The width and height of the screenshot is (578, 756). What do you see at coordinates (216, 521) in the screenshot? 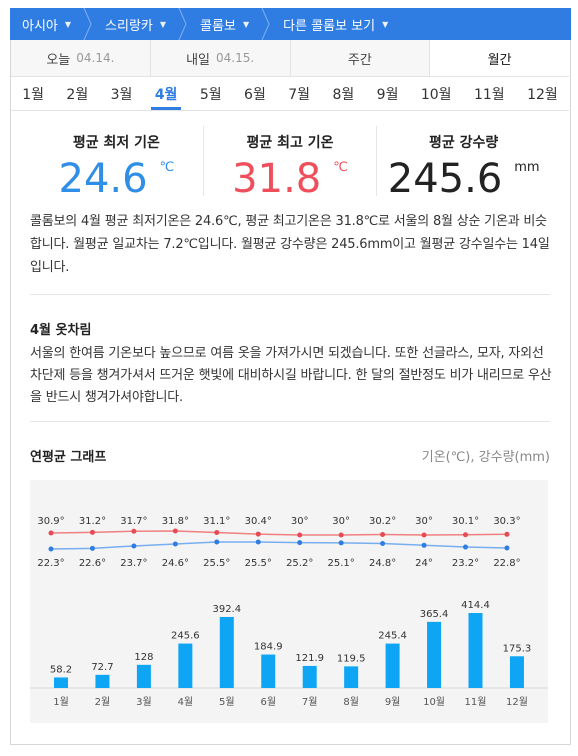
I see `max-temp-label: 31.1°` at bounding box center [216, 521].